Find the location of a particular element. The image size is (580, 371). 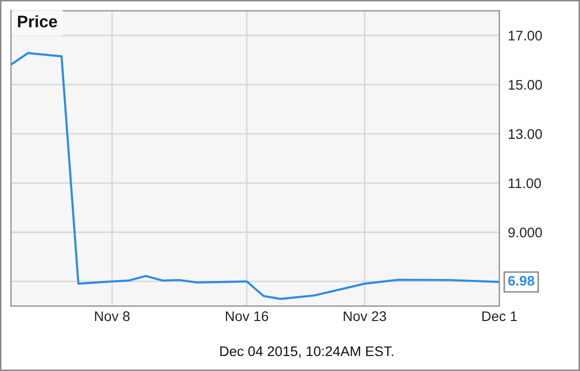

y-tick-label: 15.00 is located at coordinates (525, 85).